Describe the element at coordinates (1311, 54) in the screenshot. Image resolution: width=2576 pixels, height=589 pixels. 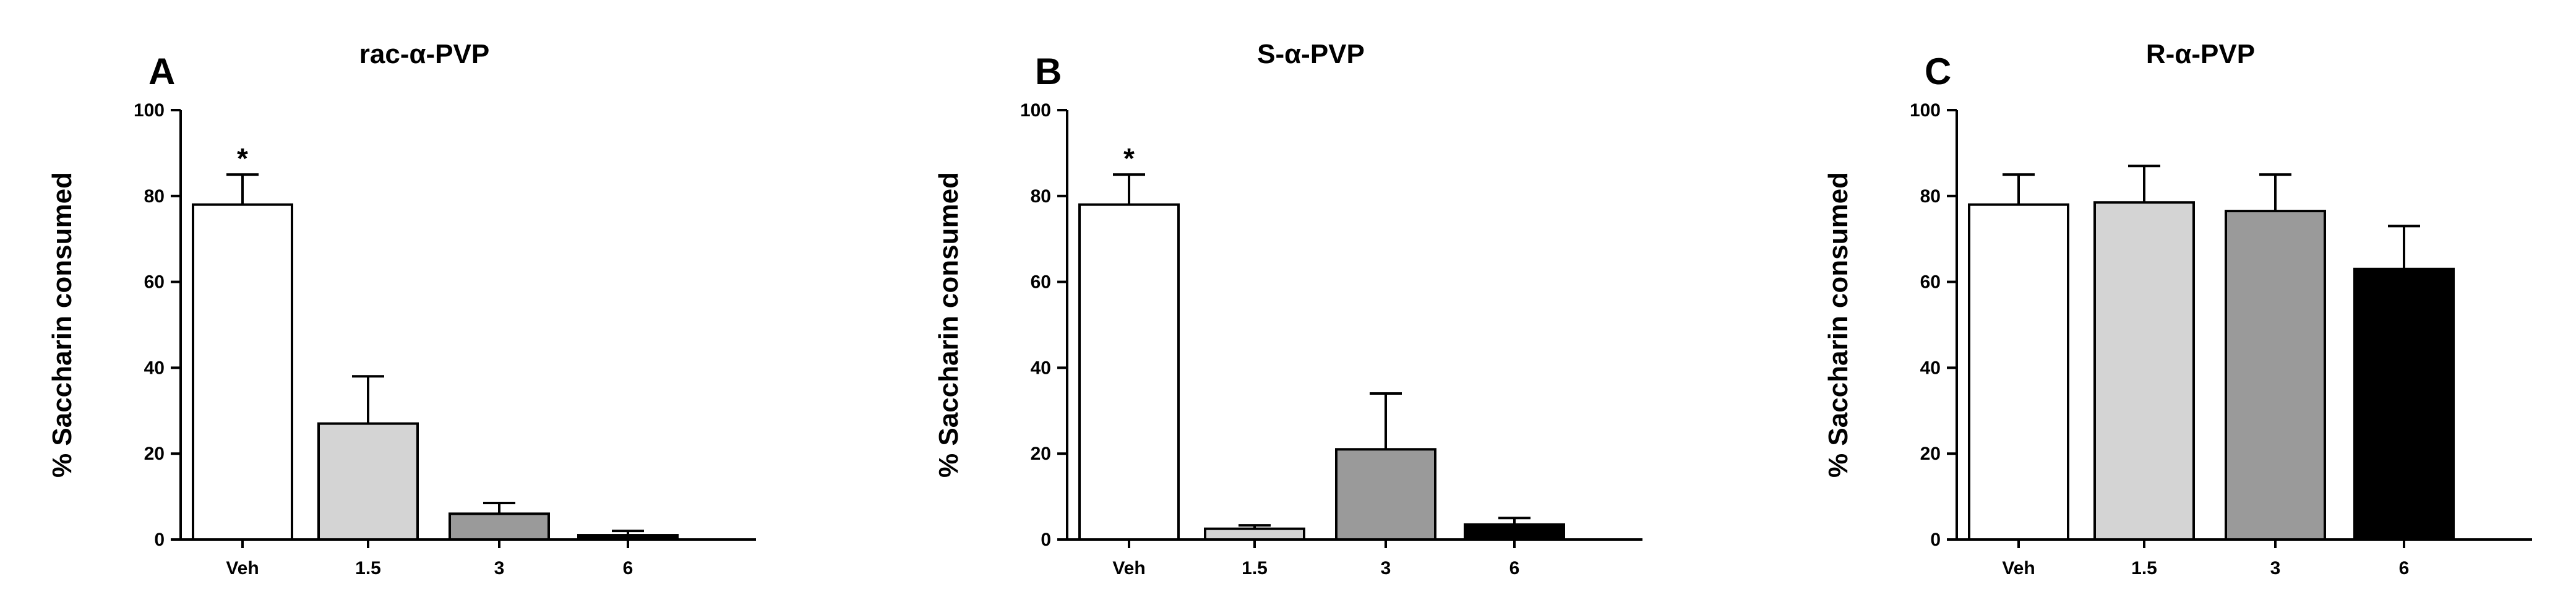
I see `panel-title: S-α-PVP` at that location.